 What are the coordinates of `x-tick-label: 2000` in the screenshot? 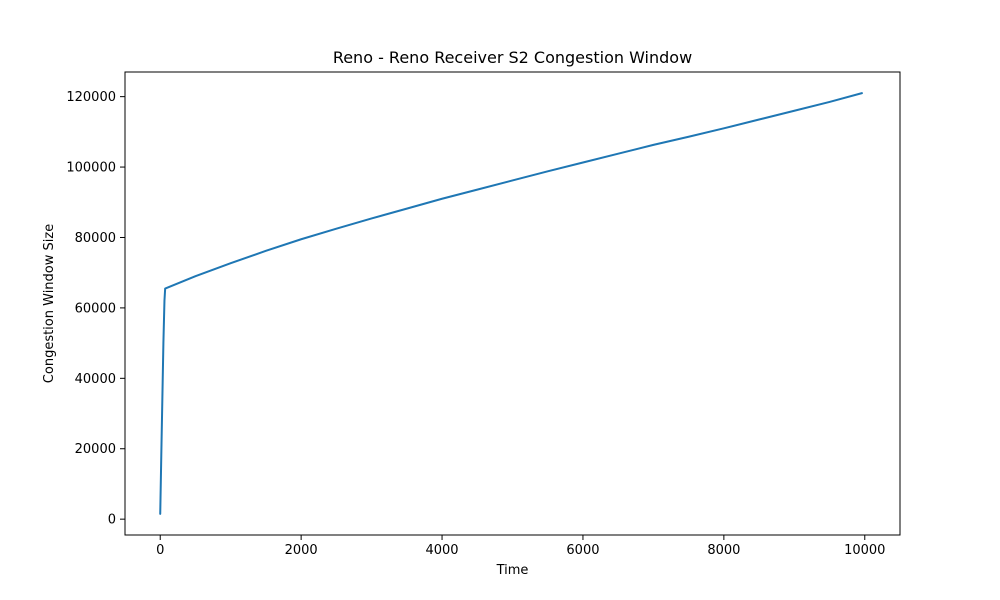 It's located at (301, 550).